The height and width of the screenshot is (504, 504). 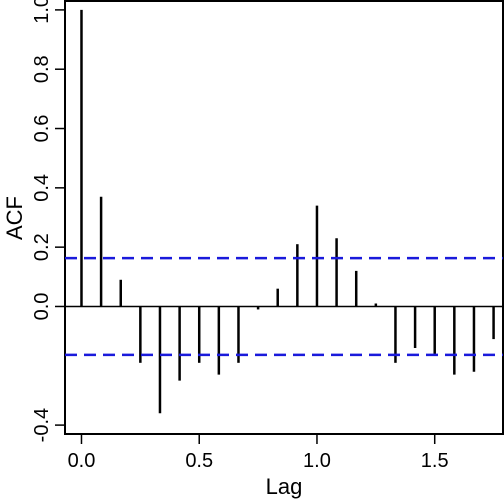 What do you see at coordinates (42, 307) in the screenshot?
I see `y-tick-label: 0.0` at bounding box center [42, 307].